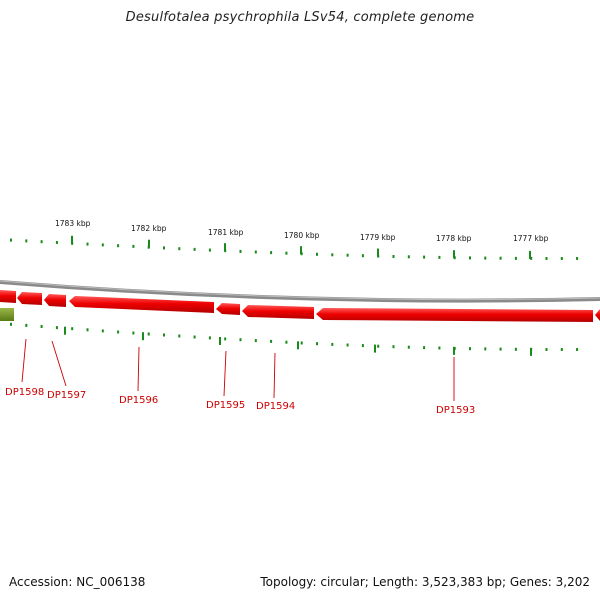 The image size is (600, 600). I want to click on feature-green, so click(7, 314).